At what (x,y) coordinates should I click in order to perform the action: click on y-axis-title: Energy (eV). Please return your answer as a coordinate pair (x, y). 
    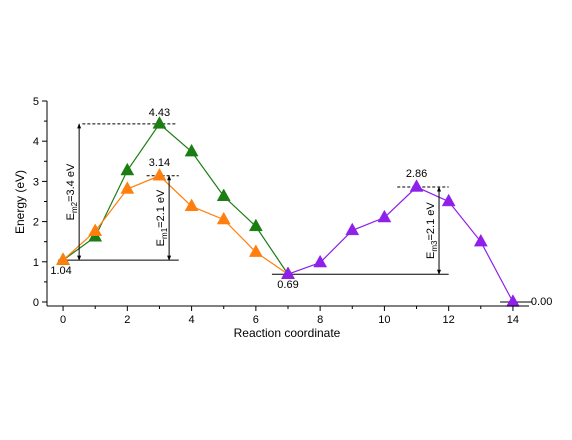
    Looking at the image, I should click on (20, 202).